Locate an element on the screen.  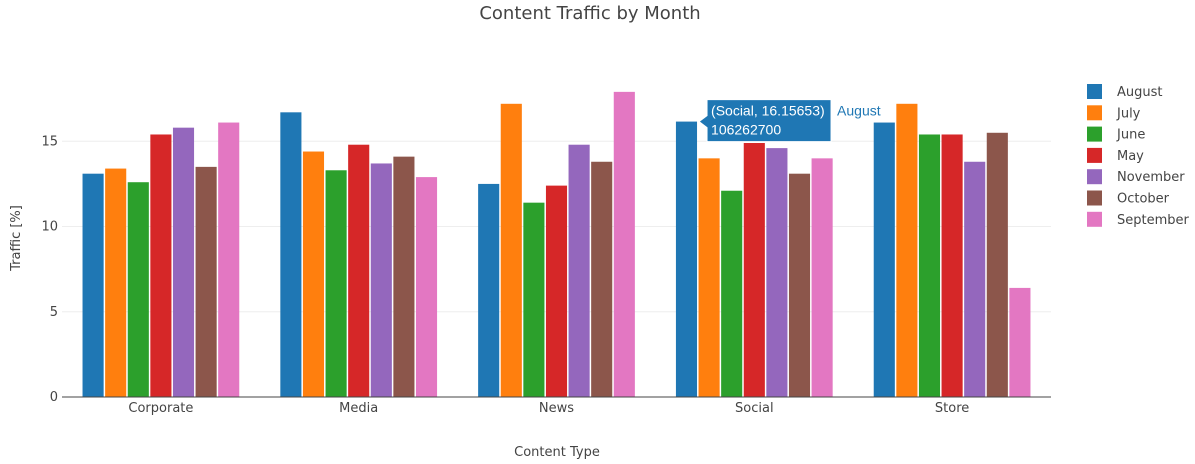
tooltip-value: (Social, 16.15653) is located at coordinates (768, 111).